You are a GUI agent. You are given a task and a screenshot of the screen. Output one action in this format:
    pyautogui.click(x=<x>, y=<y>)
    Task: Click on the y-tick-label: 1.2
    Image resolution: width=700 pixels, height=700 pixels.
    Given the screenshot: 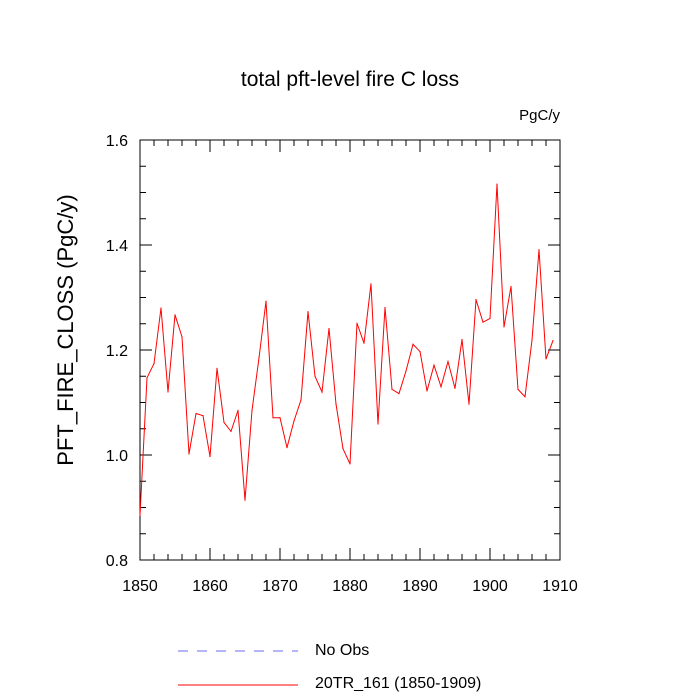 What is the action you would take?
    pyautogui.click(x=117, y=351)
    